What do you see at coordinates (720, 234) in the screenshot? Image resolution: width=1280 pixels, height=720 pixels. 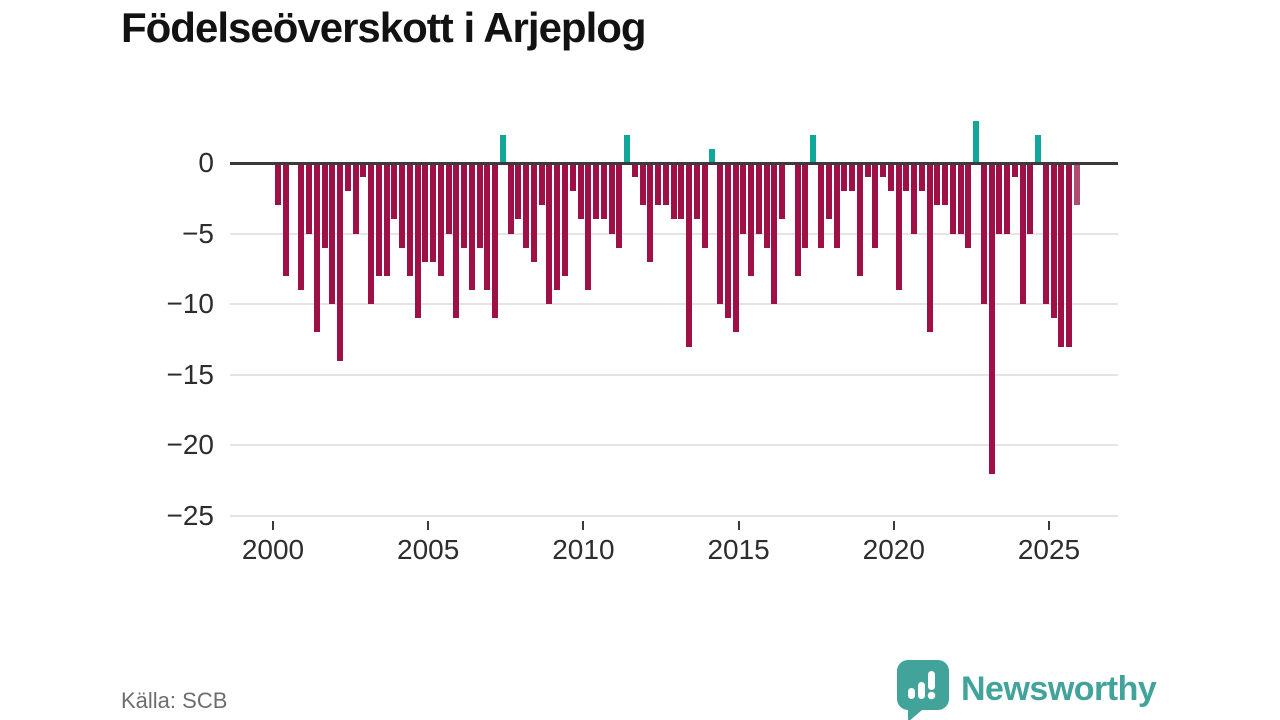 I see `bar-2014Q2` at bounding box center [720, 234].